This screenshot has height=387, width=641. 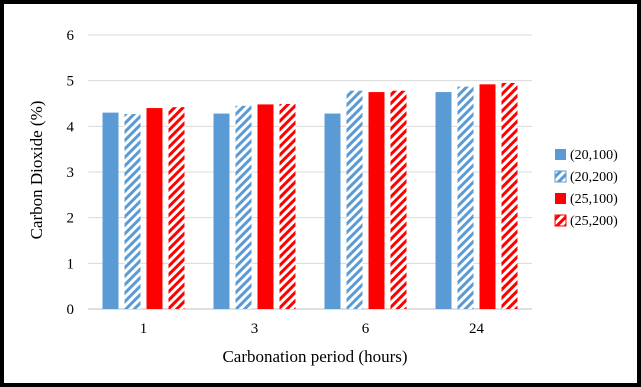 I want to click on y-axis-title: Carbon Dioxide (%), so click(x=36, y=170).